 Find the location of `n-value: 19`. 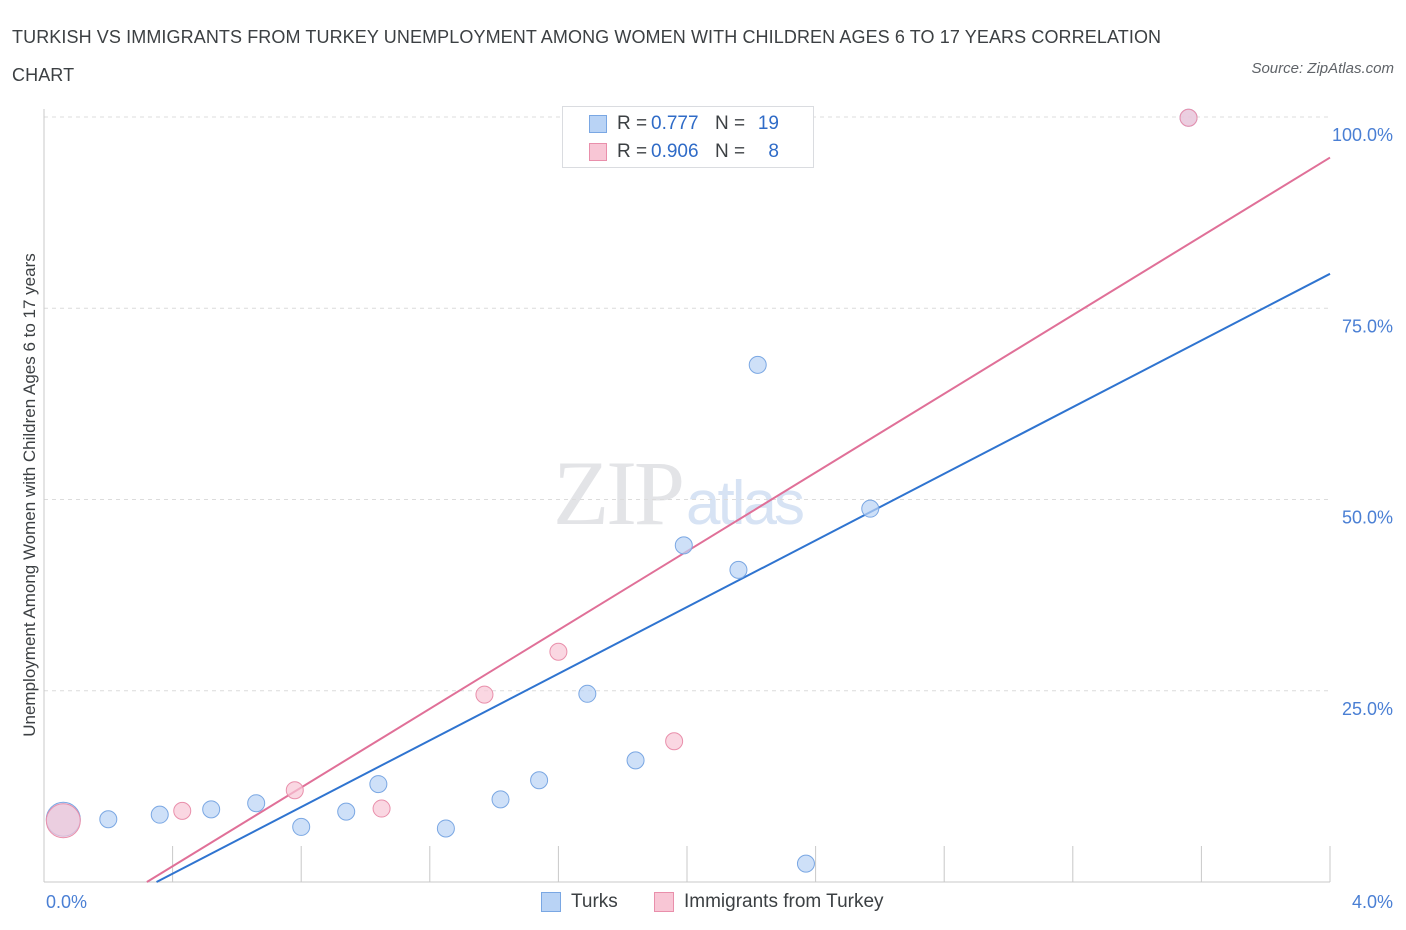

n-value: 19 is located at coordinates (768, 123).